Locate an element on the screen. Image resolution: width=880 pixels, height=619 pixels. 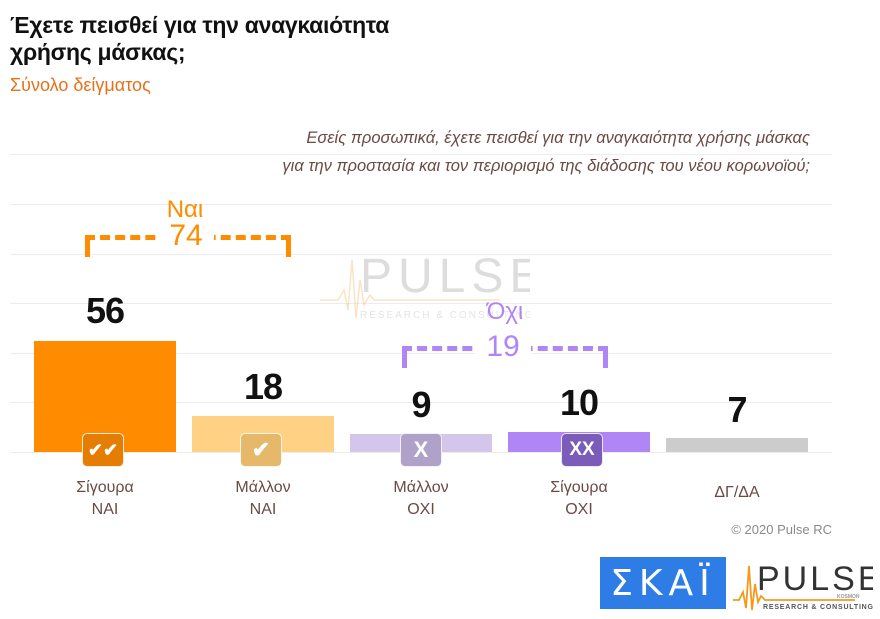
category-label-definitely-yes: Σίγουρα ΝΑΙ is located at coordinates (105, 499).